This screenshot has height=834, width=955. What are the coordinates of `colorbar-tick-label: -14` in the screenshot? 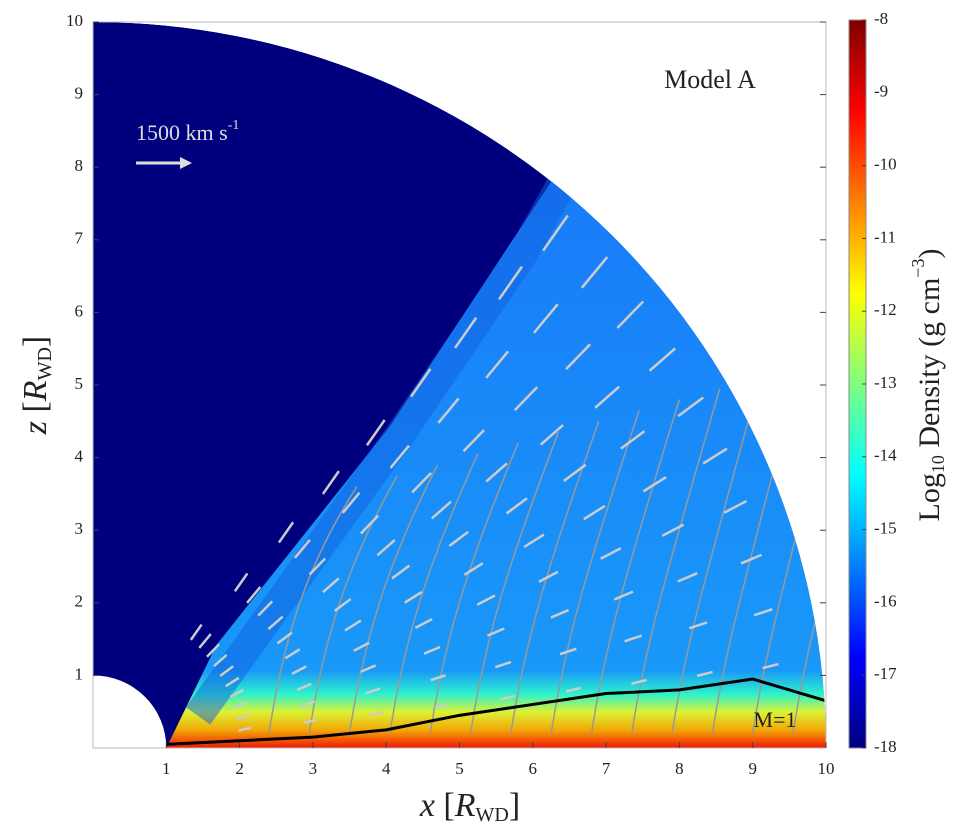 It's located at (885, 455).